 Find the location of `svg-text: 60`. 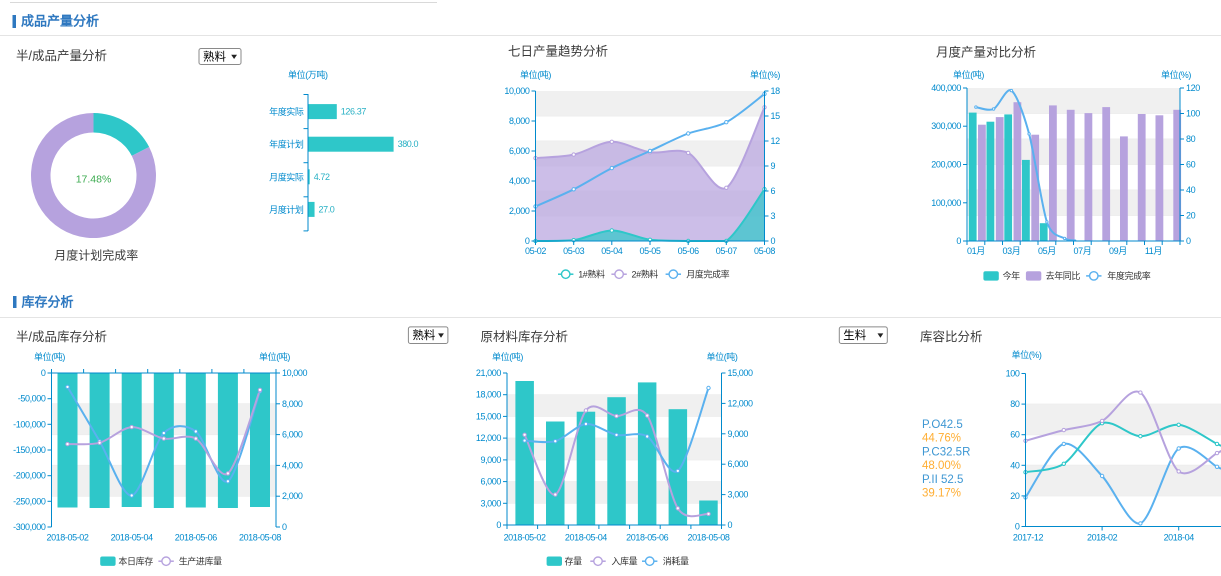

svg-text: 60 is located at coordinates (1191, 165).